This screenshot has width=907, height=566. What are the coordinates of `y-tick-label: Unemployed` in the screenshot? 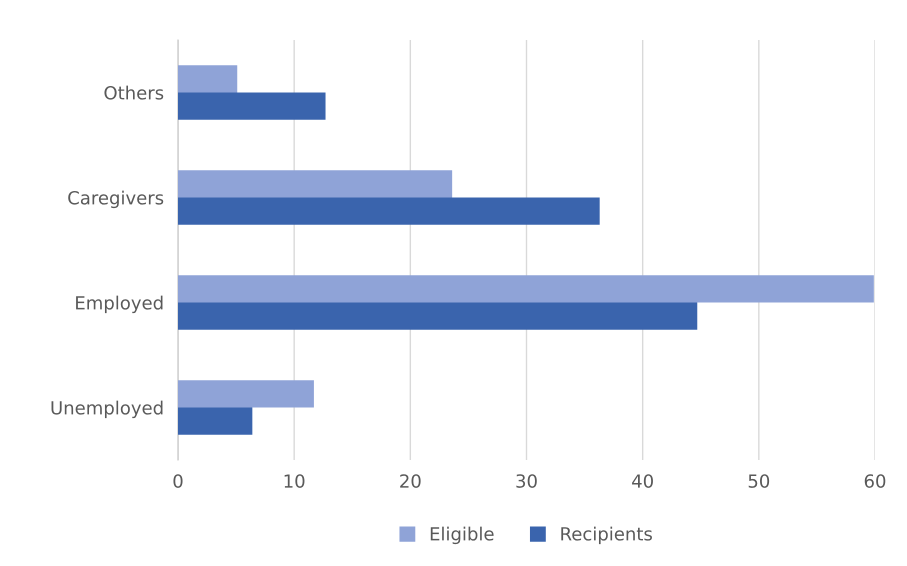 It's located at (107, 409).